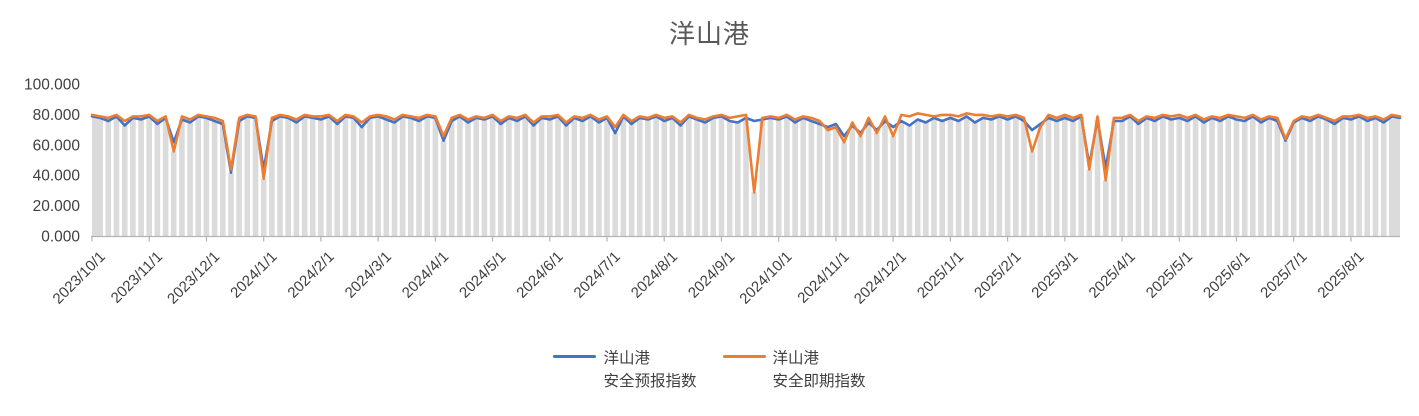 The height and width of the screenshot is (416, 1419). Describe the element at coordinates (626, 358) in the screenshot. I see `legend-forecast-port-label: 洋山港` at that location.